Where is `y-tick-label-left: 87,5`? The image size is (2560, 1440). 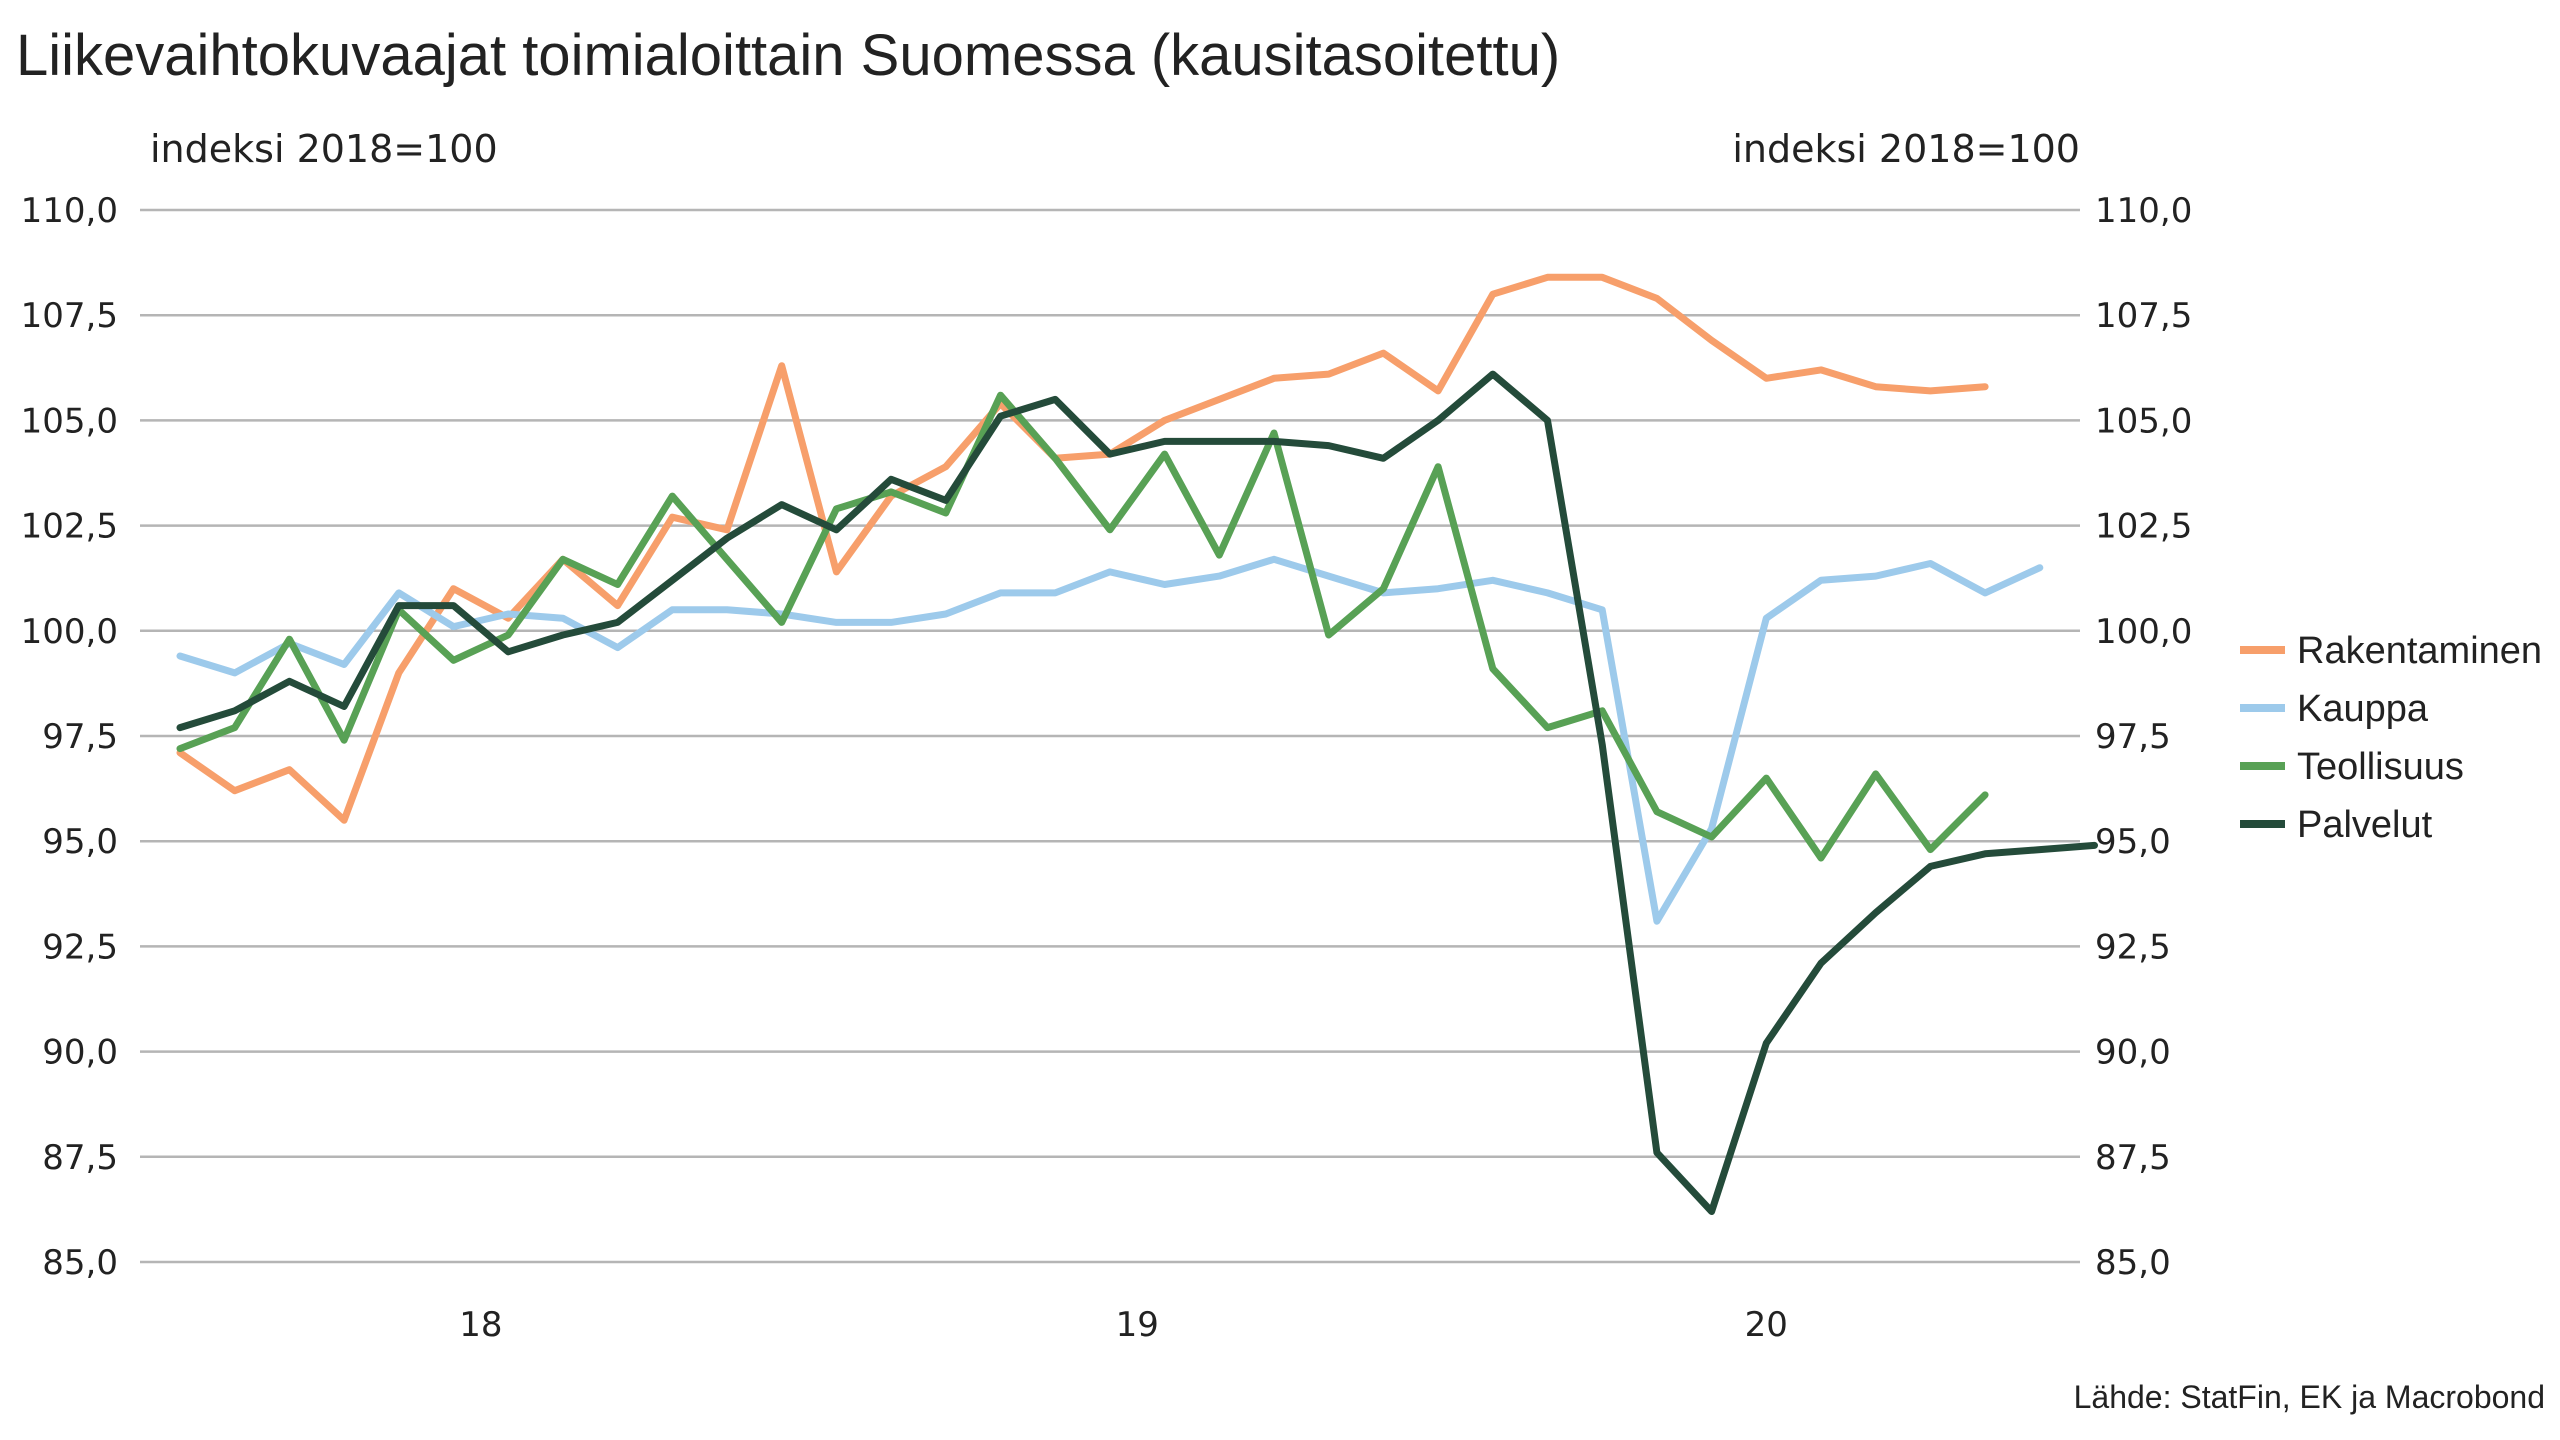
y-tick-label-left: 87,5 is located at coordinates (80, 1158).